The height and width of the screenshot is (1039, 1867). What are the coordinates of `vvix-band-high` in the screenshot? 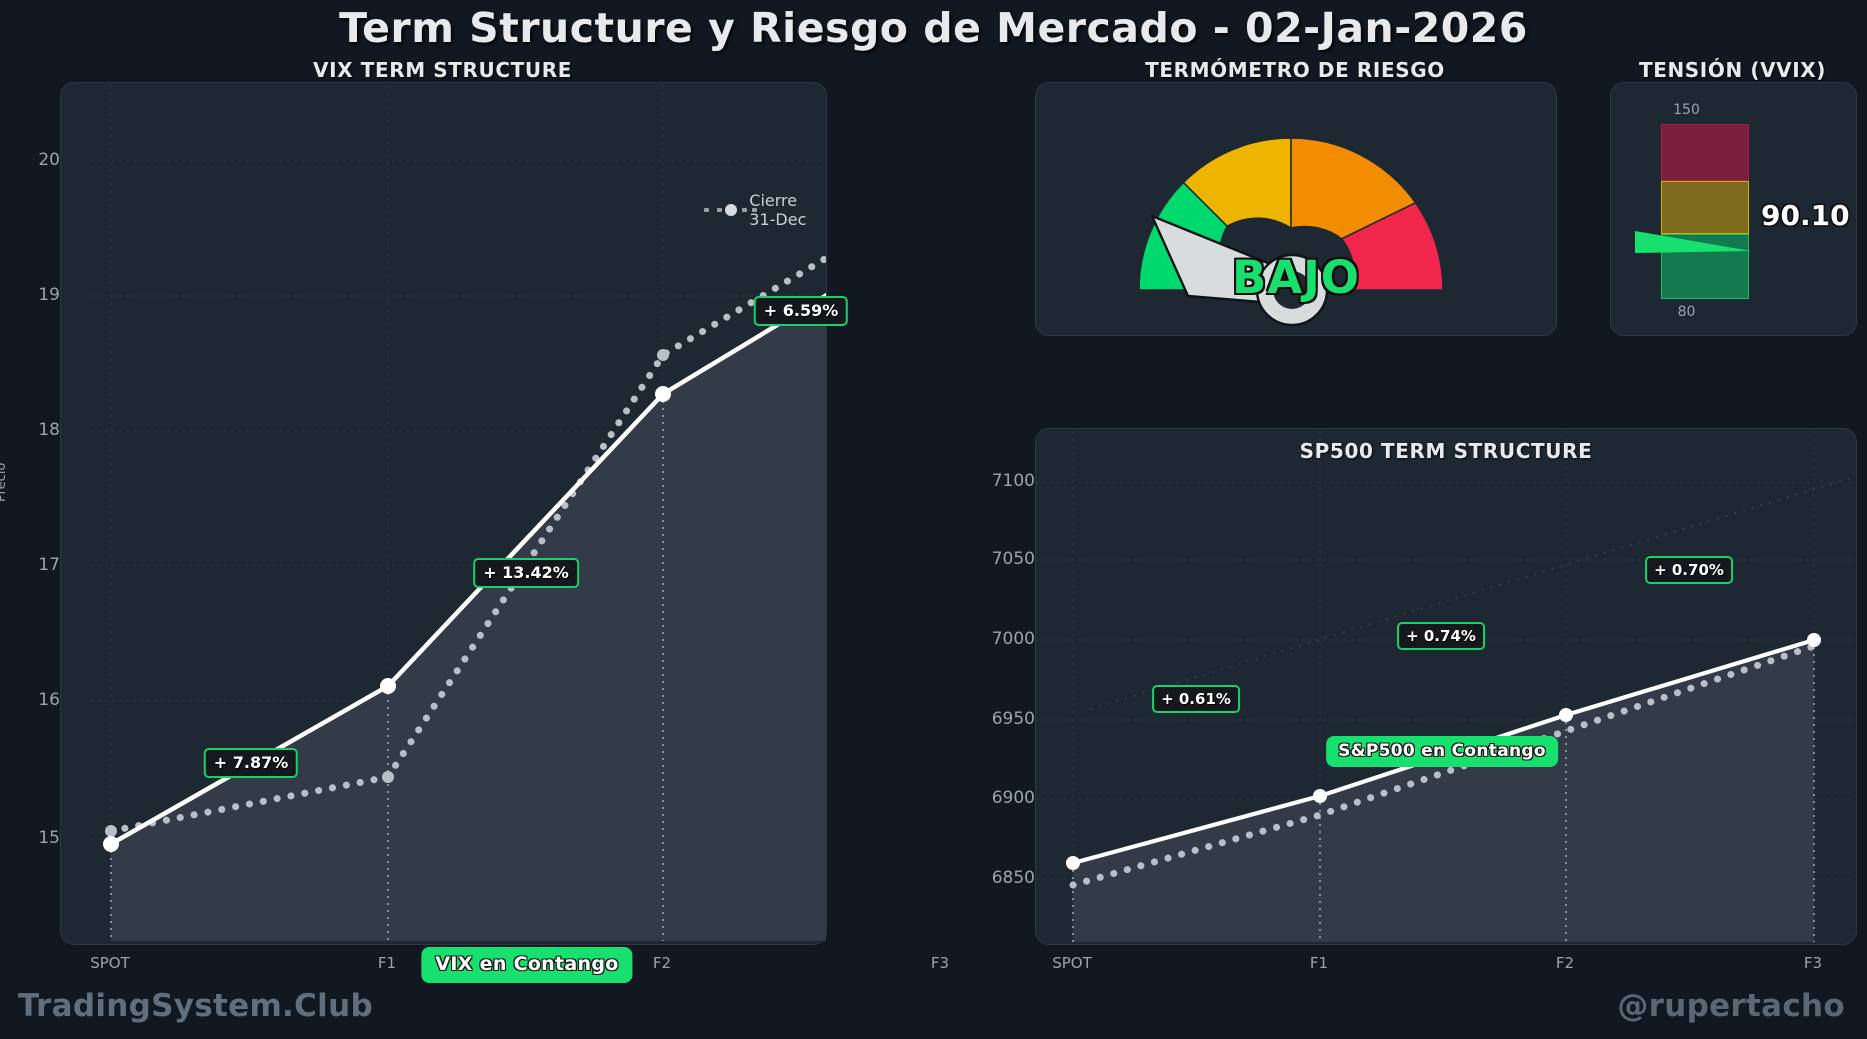 It's located at (1705, 152).